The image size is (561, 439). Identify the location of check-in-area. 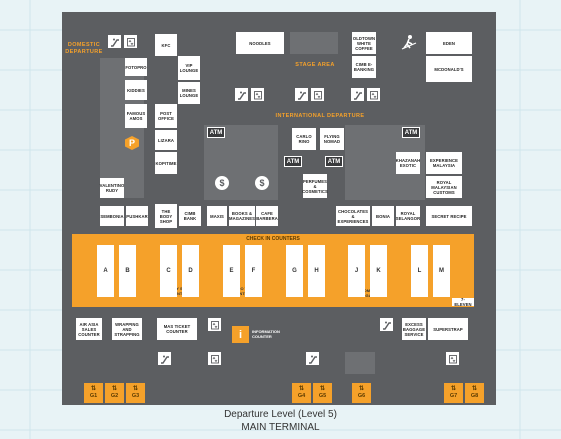
(273, 270).